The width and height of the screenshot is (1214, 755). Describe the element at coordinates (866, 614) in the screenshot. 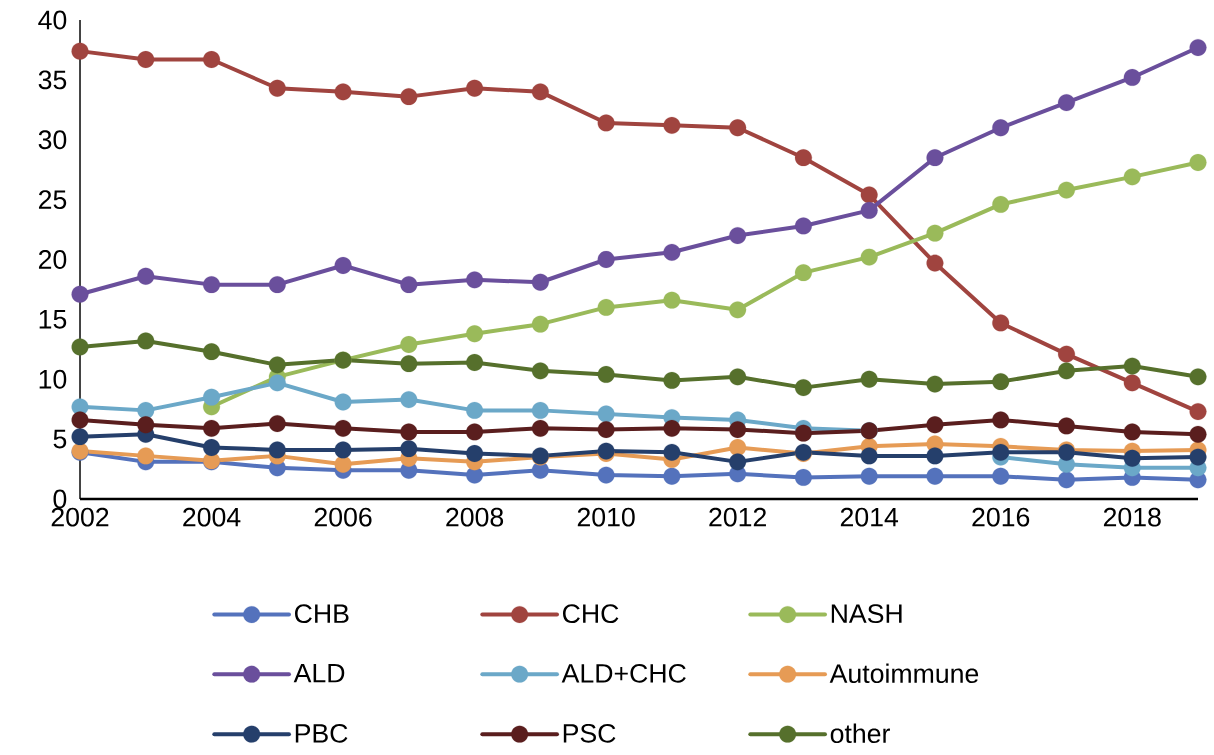

I see `legend-label: NASH` at that location.